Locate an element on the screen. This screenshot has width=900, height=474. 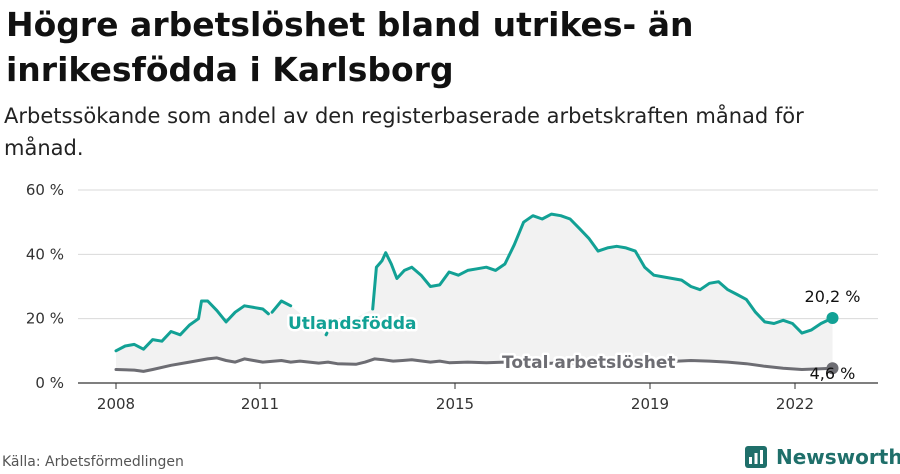
x-tick-label: 2008 is located at coordinates (116, 404).